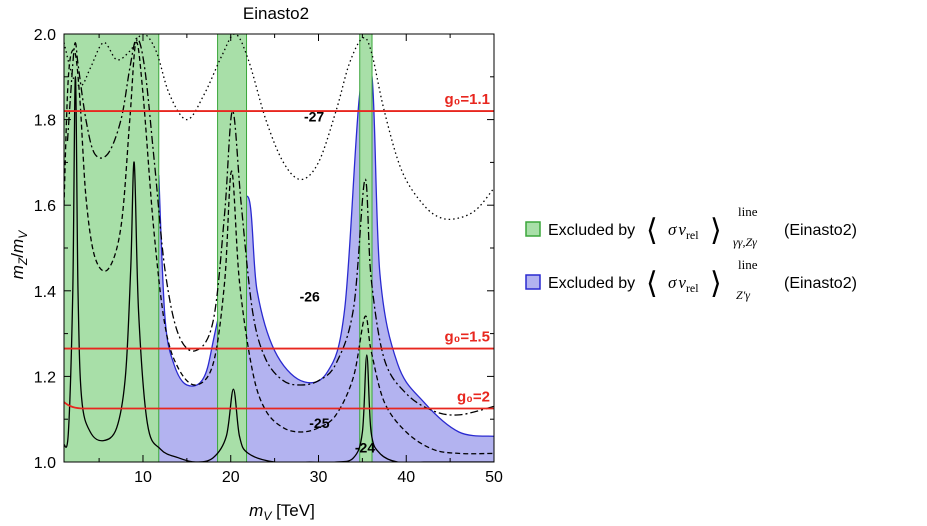 The height and width of the screenshot is (526, 927). What do you see at coordinates (143, 477) in the screenshot?
I see `x-tick-label-10: 10` at bounding box center [143, 477].